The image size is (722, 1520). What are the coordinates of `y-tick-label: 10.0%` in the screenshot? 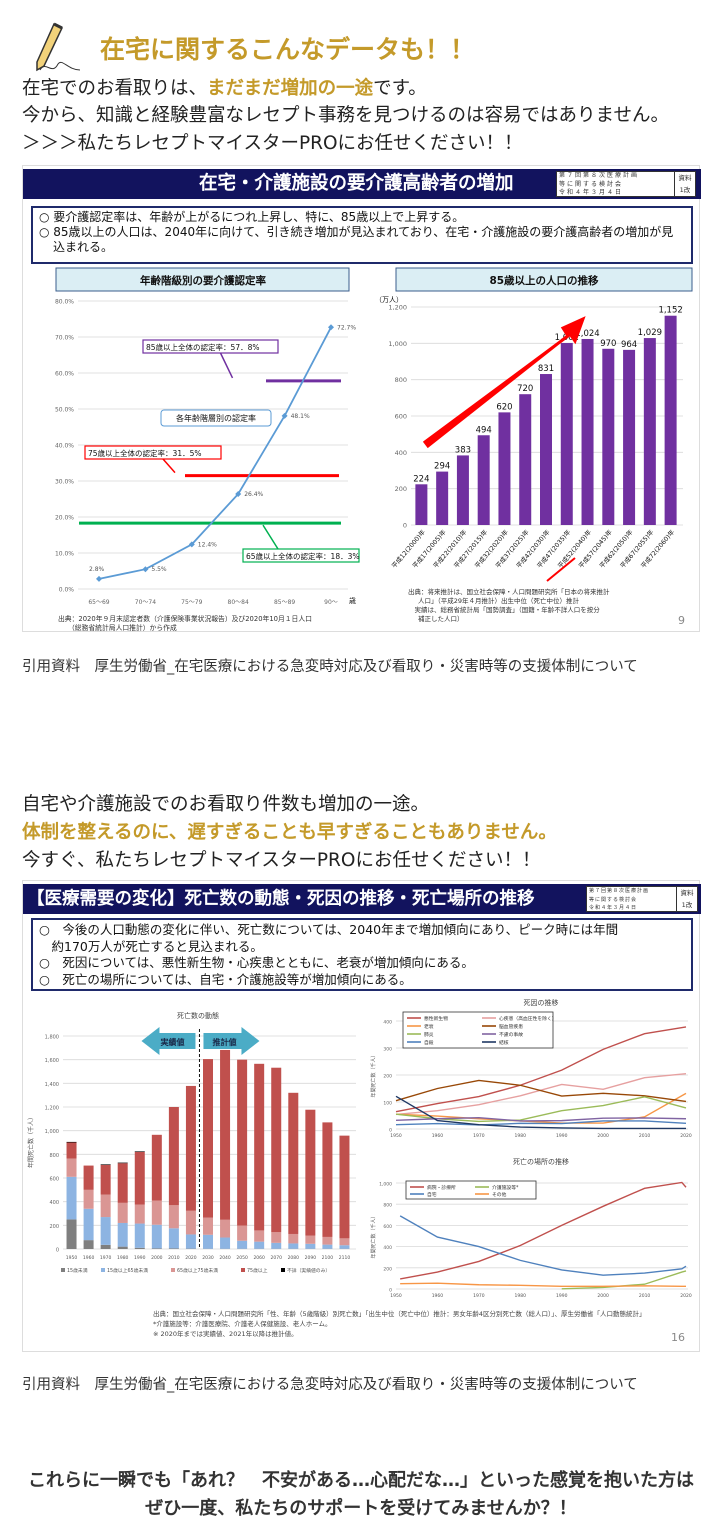 It's located at (64, 554).